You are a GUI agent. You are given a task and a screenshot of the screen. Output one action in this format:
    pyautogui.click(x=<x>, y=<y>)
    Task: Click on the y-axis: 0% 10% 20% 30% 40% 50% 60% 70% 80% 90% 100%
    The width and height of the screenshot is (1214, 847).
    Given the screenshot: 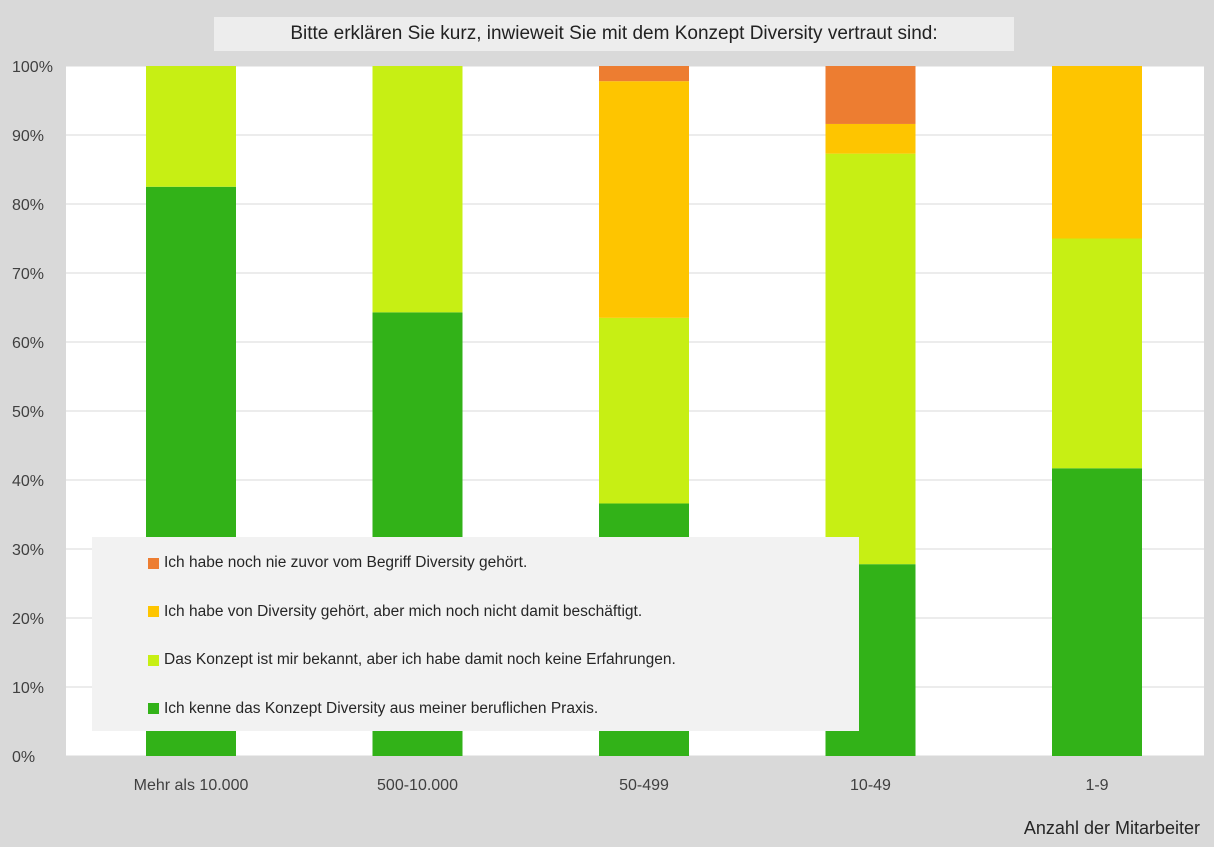 What is the action you would take?
    pyautogui.click(x=32, y=412)
    